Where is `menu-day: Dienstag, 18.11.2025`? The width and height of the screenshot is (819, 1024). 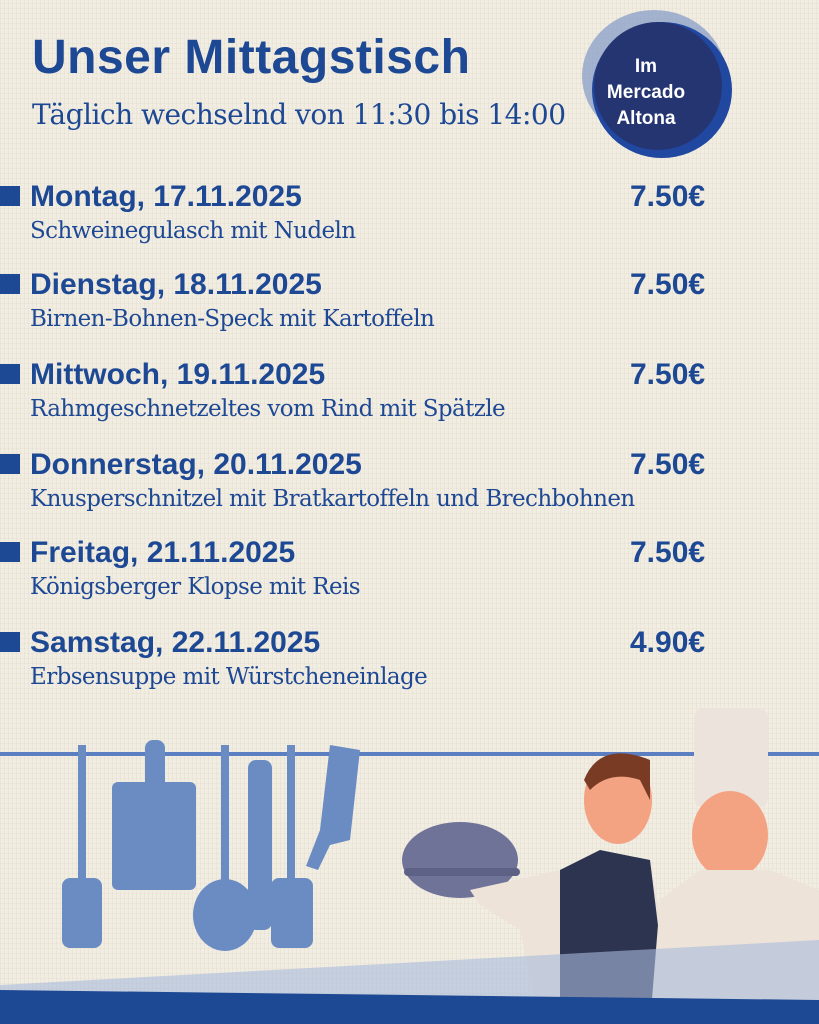
menu-day: Dienstag, 18.11.2025 is located at coordinates (176, 284).